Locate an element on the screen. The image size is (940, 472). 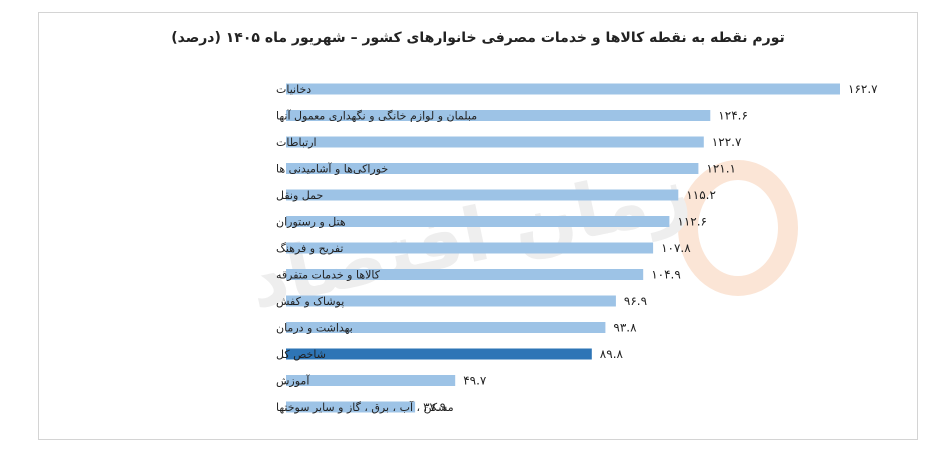
value-label: ۴۹.۷ is located at coordinates (475, 381).